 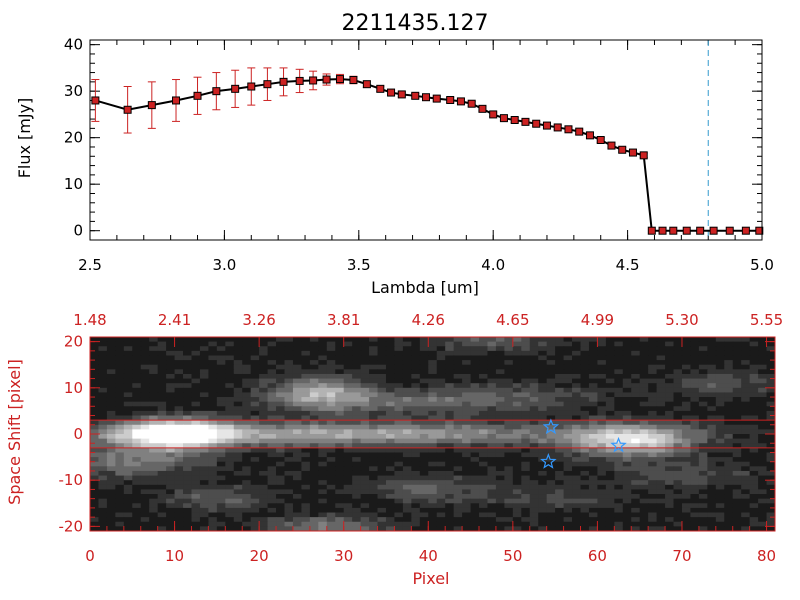 I want to click on bottom-y-tick-label: -10, so click(x=71, y=480).